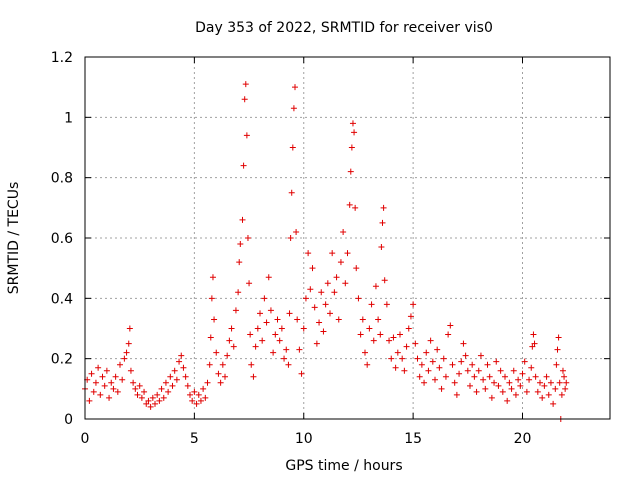  Describe the element at coordinates (62, 239) in the screenshot. I see `y-tick-label: 0.6` at that location.